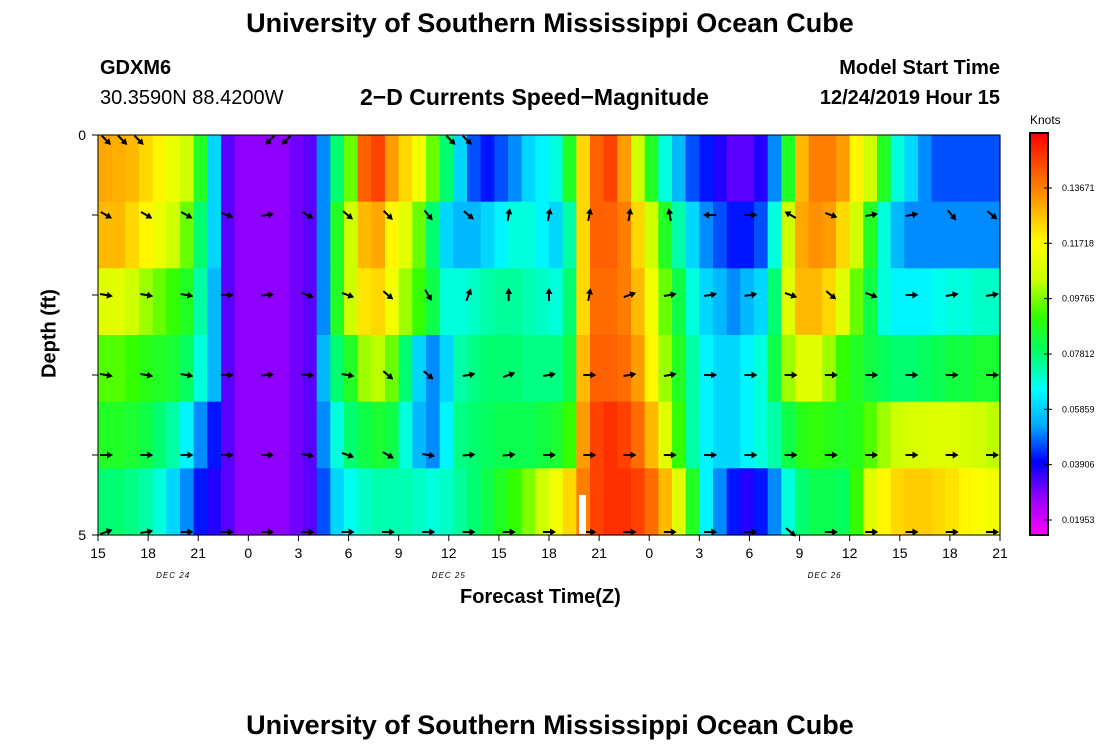  I want to click on x-tick-label: 9, so click(399, 553).